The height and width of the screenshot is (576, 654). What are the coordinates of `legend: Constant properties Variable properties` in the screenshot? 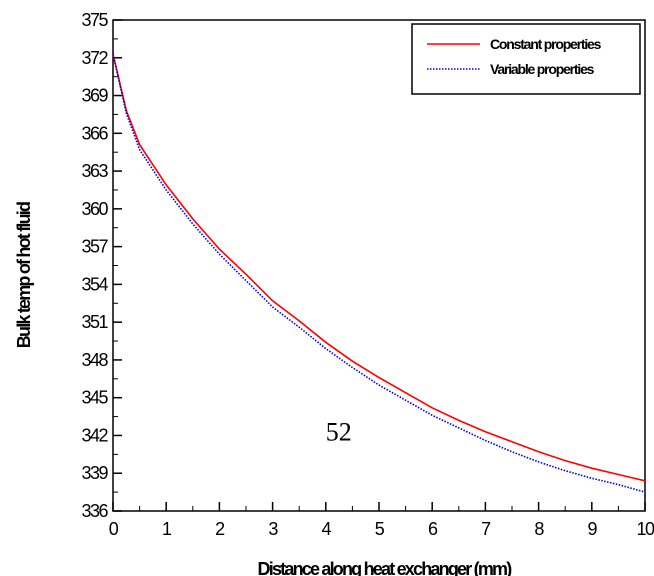 It's located at (526, 59).